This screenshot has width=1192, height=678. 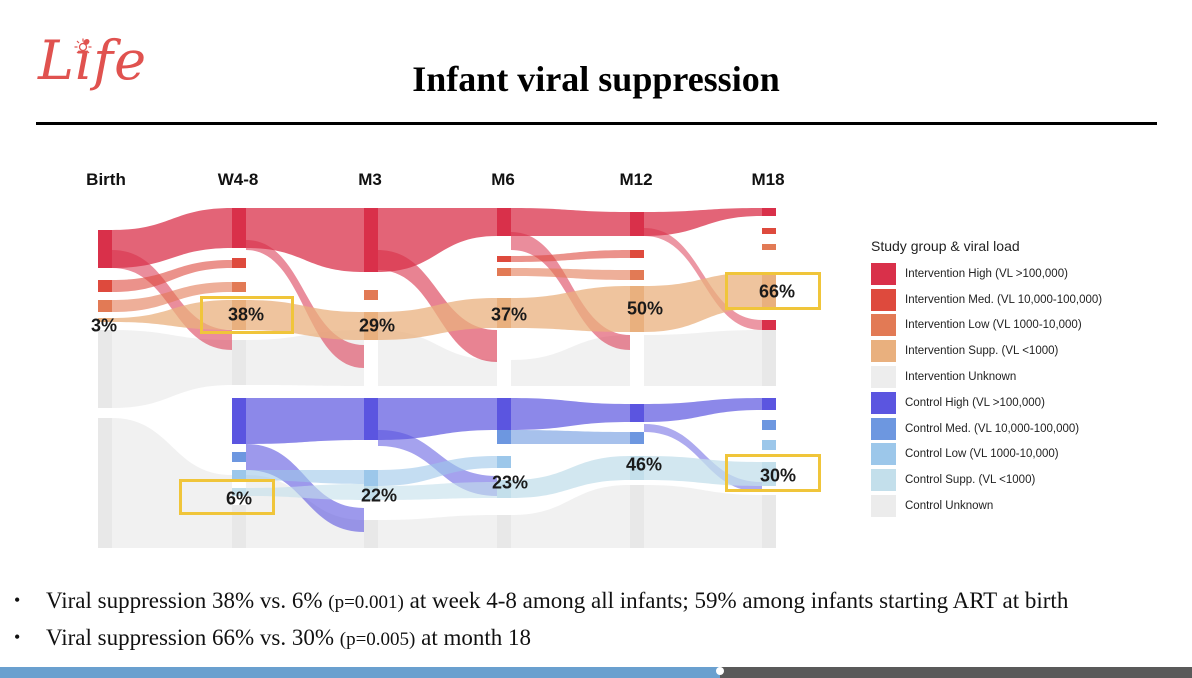 I want to click on pct-control-m3: 22%, so click(x=379, y=495).